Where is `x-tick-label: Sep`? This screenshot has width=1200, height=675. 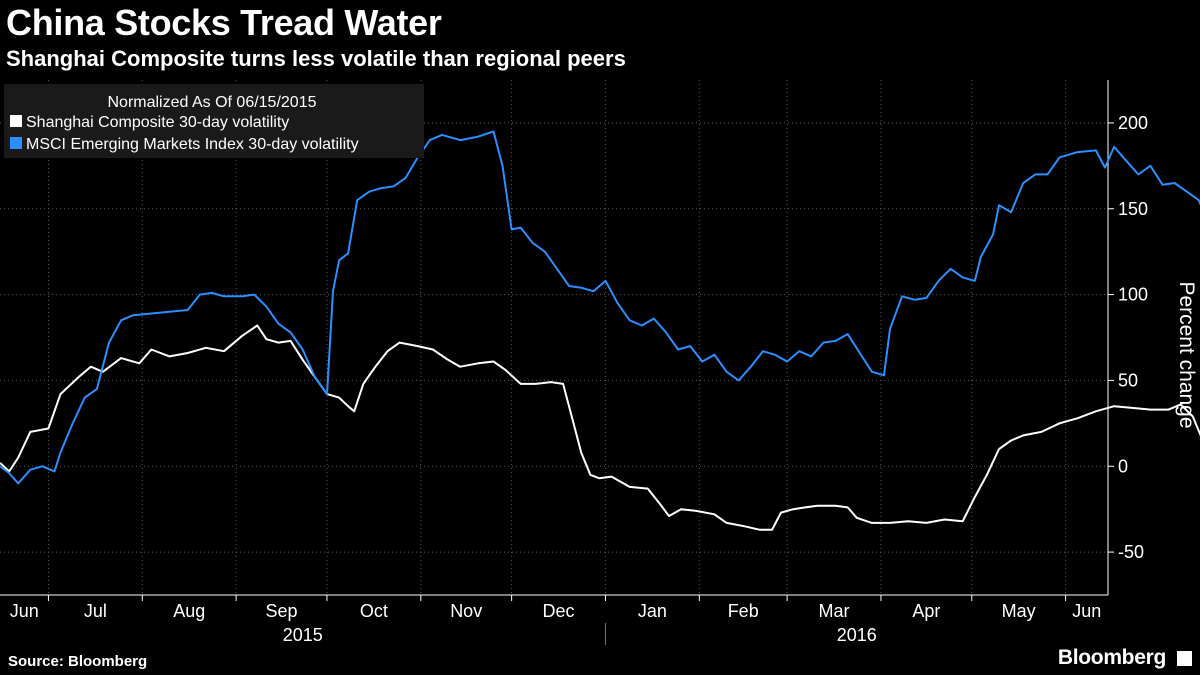 x-tick-label: Sep is located at coordinates (282, 611).